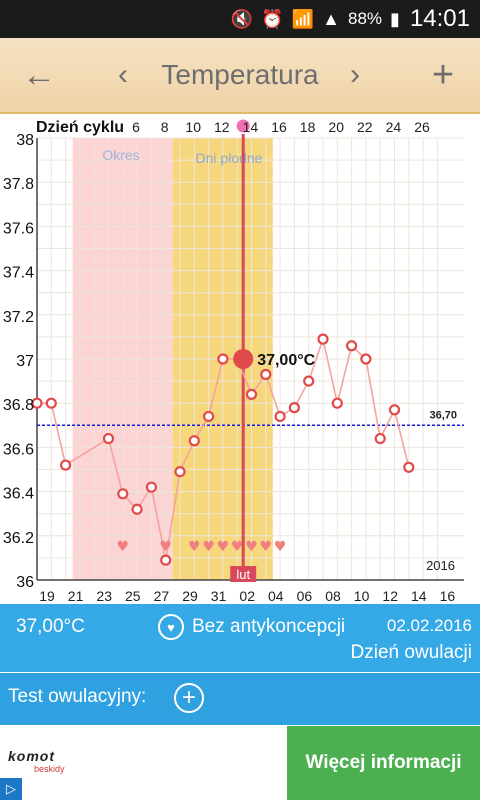 The image size is (480, 800). What do you see at coordinates (104, 596) in the screenshot?
I see `x-tick-label: 23` at bounding box center [104, 596].